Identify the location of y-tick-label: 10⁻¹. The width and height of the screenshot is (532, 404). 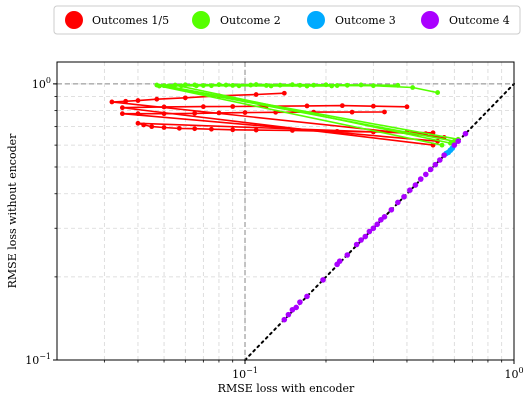
(38, 359).